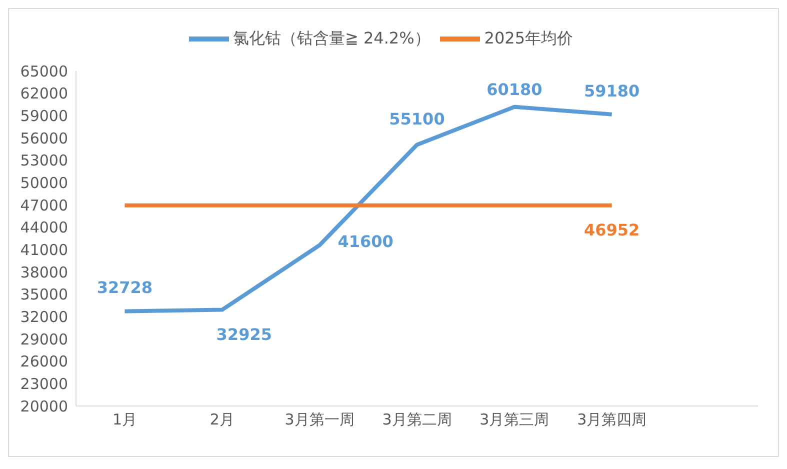 Image resolution: width=787 pixels, height=469 pixels. Describe the element at coordinates (44, 161) in the screenshot. I see `y-tick-label: 53000` at that location.